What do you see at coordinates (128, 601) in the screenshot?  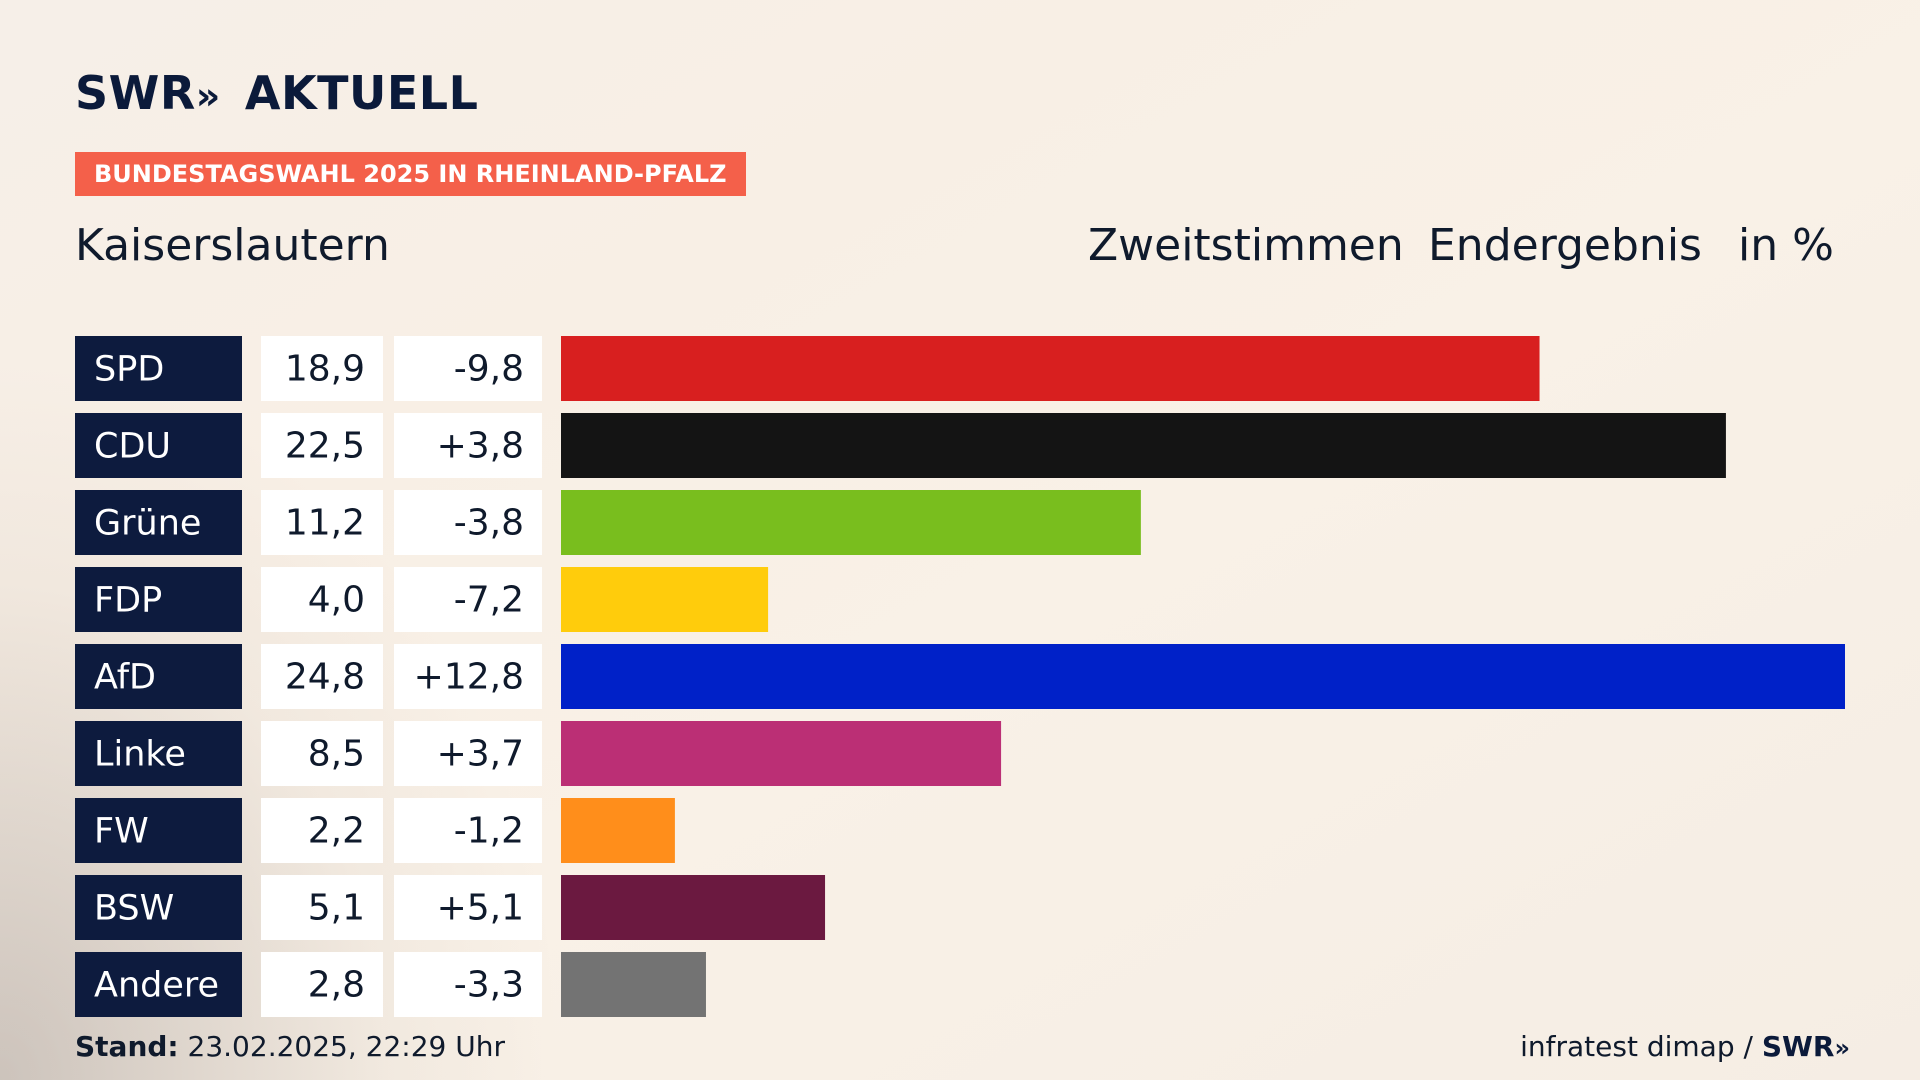 I see `party-label: FDP` at bounding box center [128, 601].